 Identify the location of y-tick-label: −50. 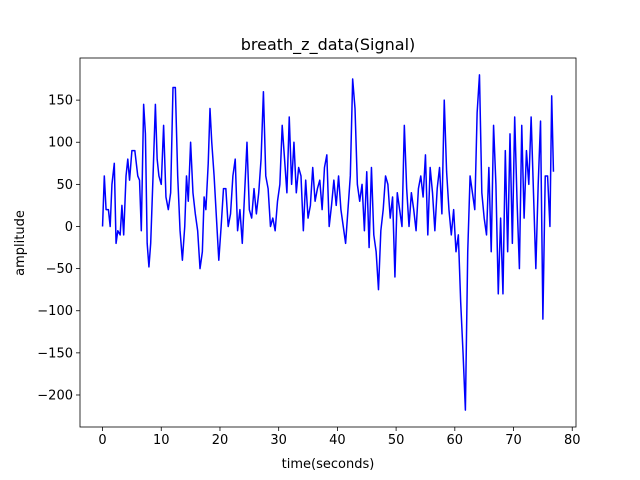
(59, 269).